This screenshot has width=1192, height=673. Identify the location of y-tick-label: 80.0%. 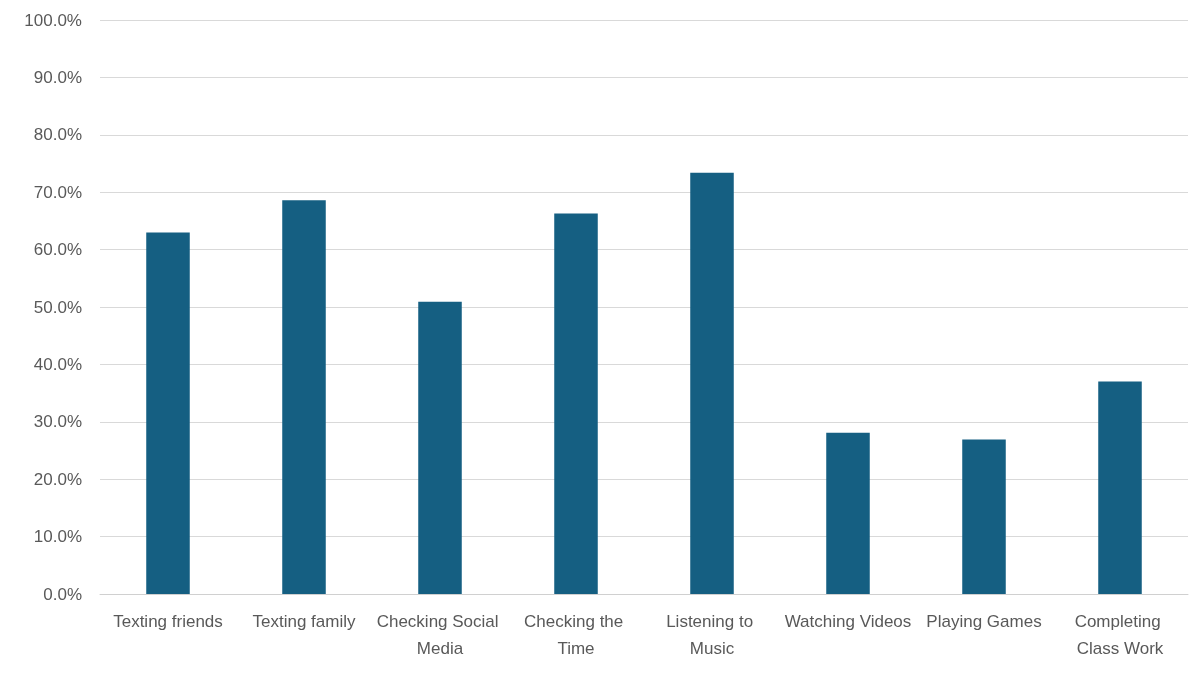
(57, 135).